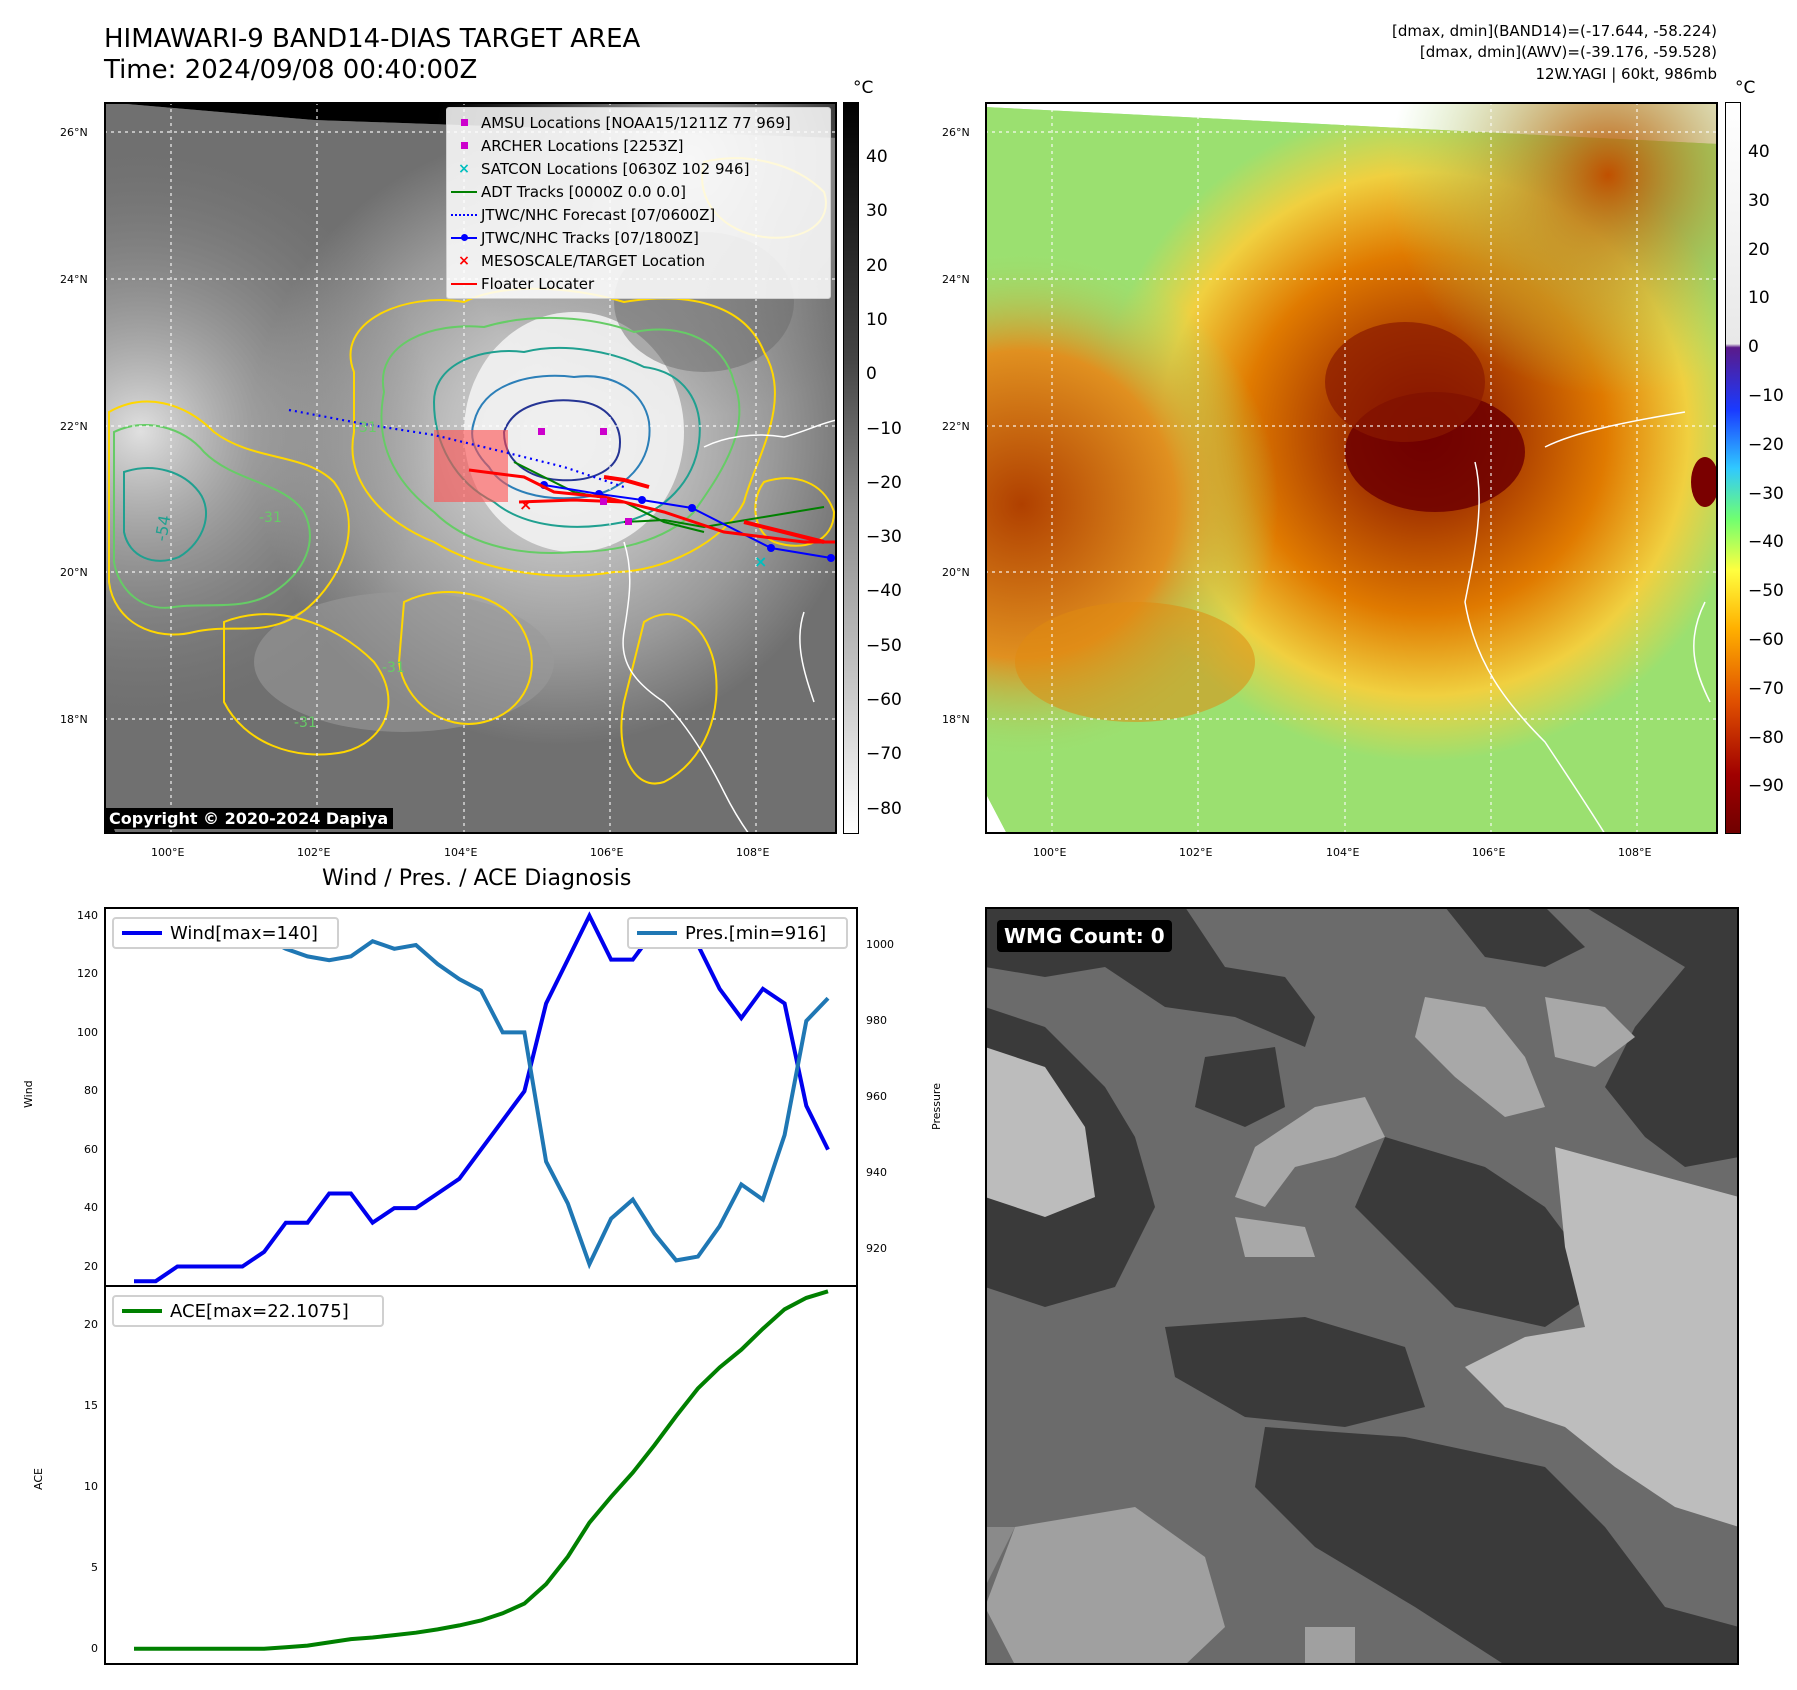 This screenshot has width=1797, height=1690. I want to click on wind-tick: 120, so click(87, 974).